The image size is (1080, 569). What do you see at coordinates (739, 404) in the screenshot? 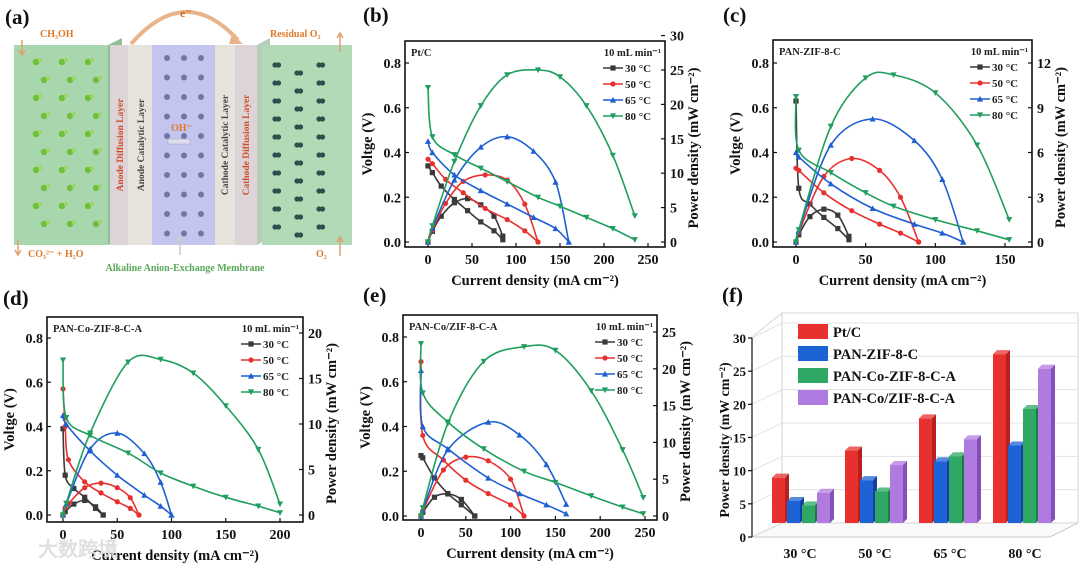
I see `y-tick-label: 20` at bounding box center [739, 404].